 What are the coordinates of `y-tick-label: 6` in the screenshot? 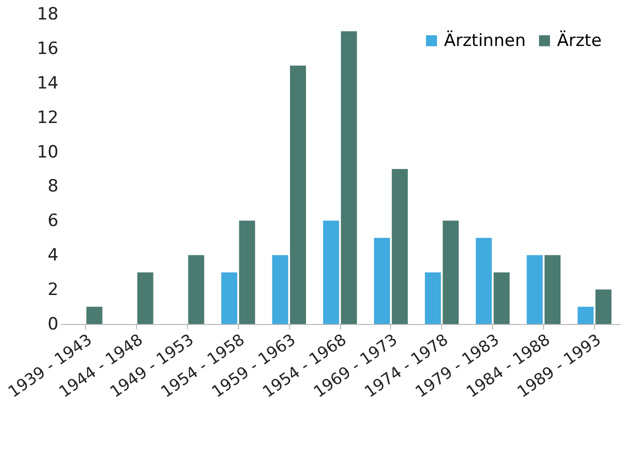 It's located at (53, 221).